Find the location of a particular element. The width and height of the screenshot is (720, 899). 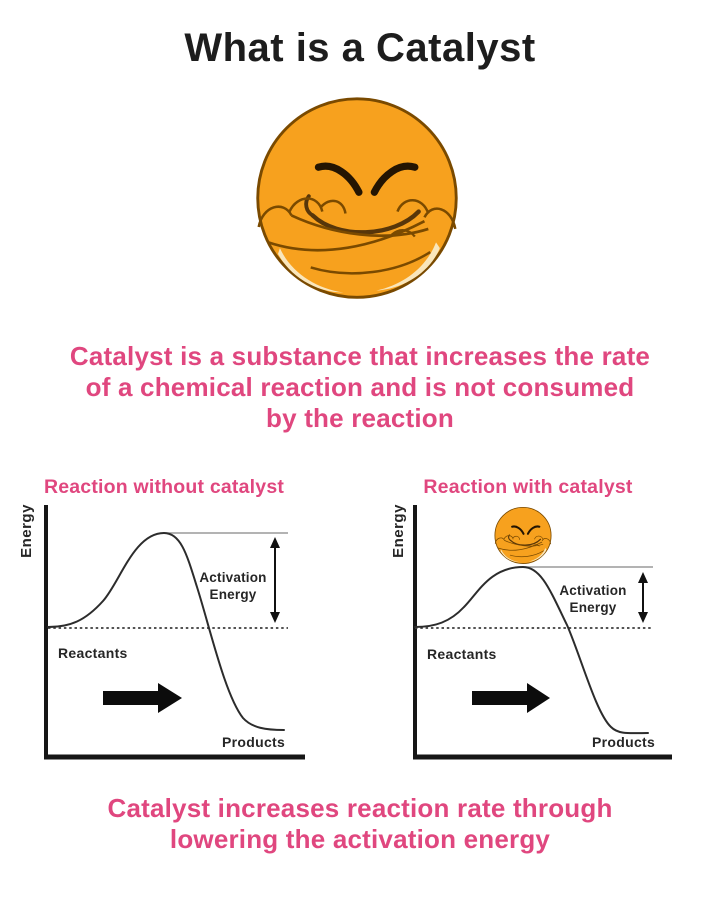

catalyst-mascot-on-peak is located at coordinates (523, 535).